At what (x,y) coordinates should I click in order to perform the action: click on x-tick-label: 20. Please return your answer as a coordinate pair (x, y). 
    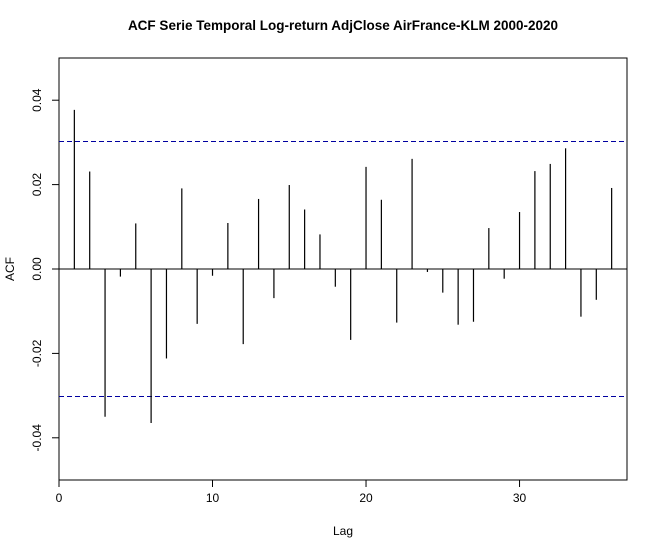
    Looking at the image, I should click on (366, 498).